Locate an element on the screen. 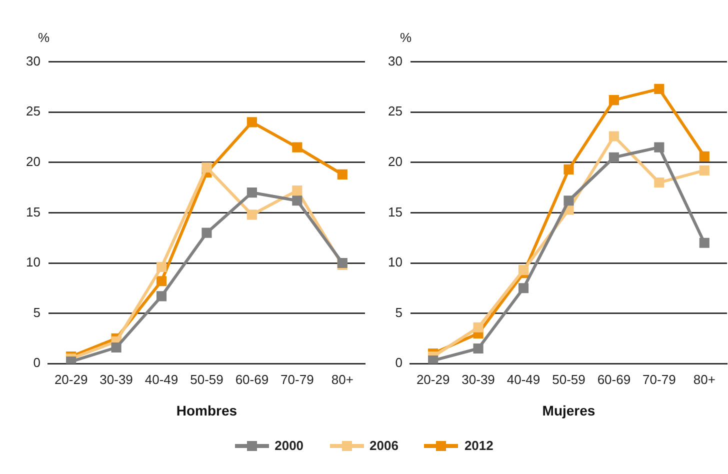 The image size is (728, 474). legend-label: 2006 is located at coordinates (384, 445).